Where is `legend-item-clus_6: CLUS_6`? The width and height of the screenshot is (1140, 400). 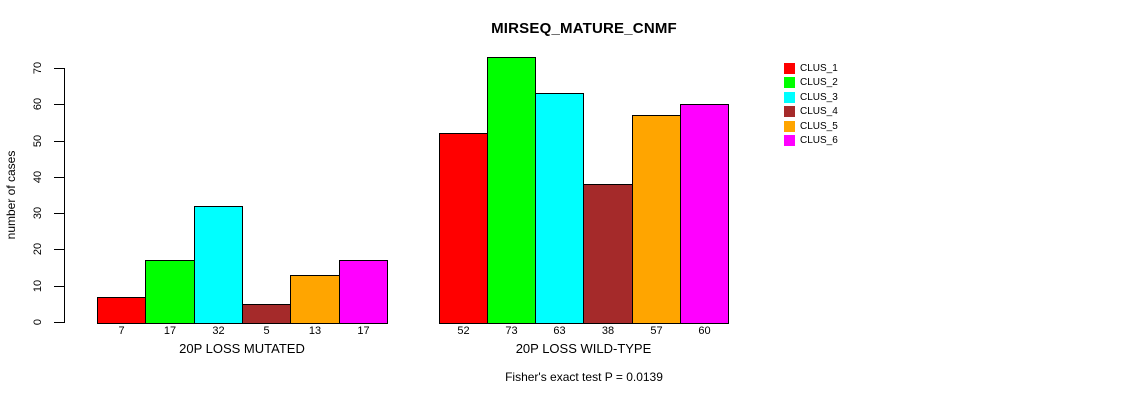 legend-item-clus_6: CLUS_6 is located at coordinates (811, 140).